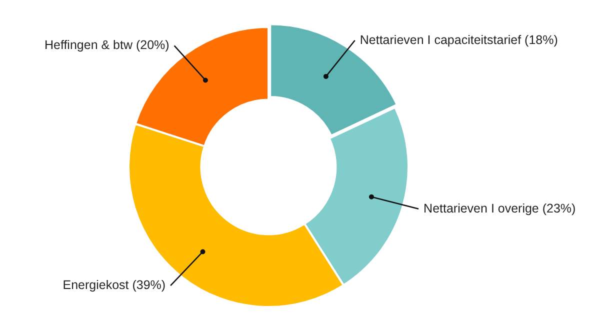  I want to click on slice-label: Heffingen & btw (20%), so click(107, 45).